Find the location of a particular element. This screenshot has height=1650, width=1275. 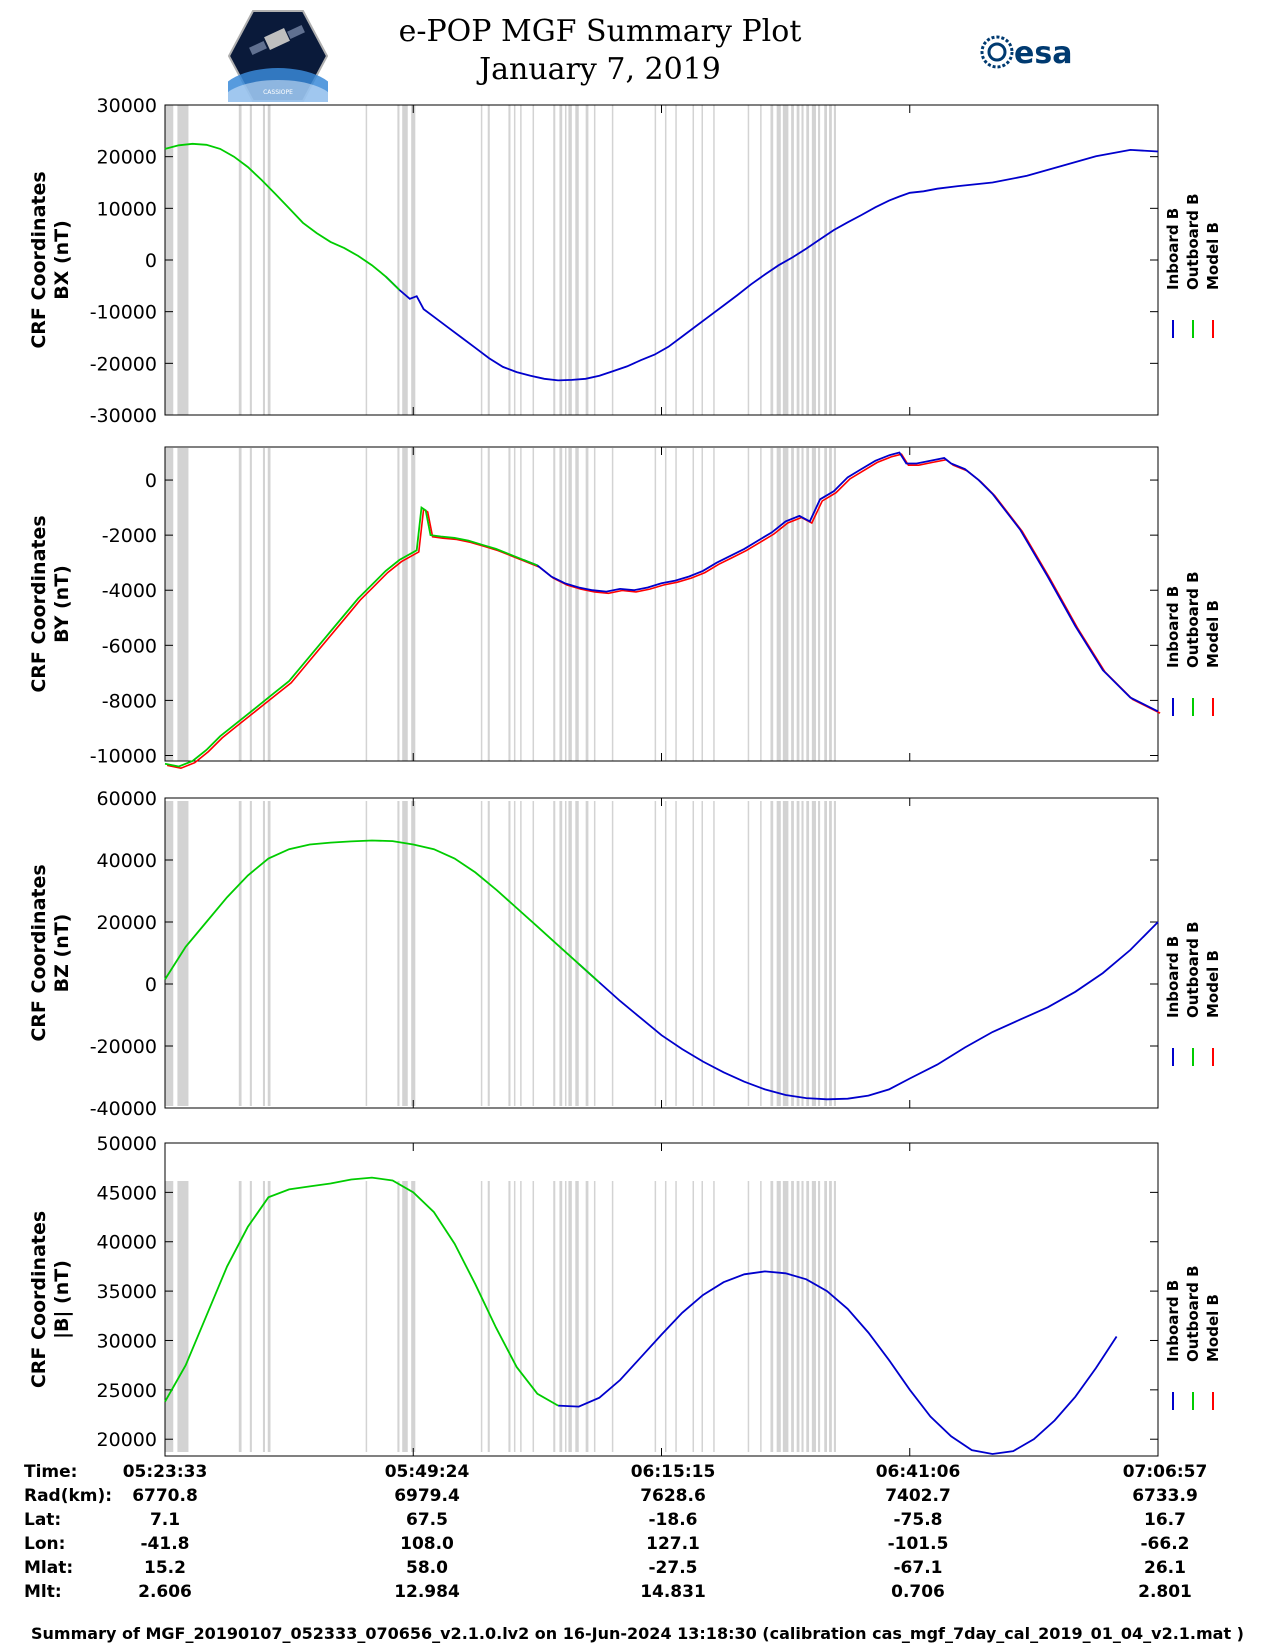

ephemeris-label: Mlat: is located at coordinates (49, 1568).